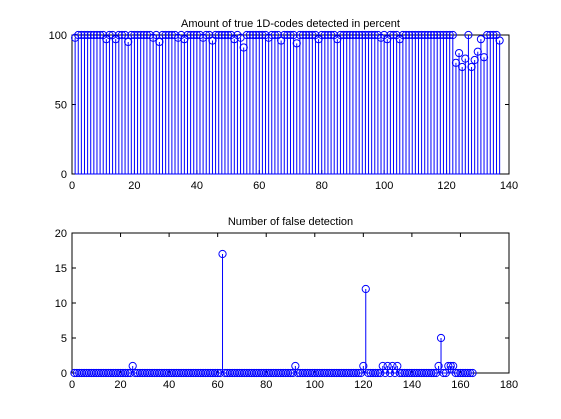 The height and width of the screenshot is (419, 561). Describe the element at coordinates (58, 36) in the screenshot. I see `y-tick-label: 100` at that location.